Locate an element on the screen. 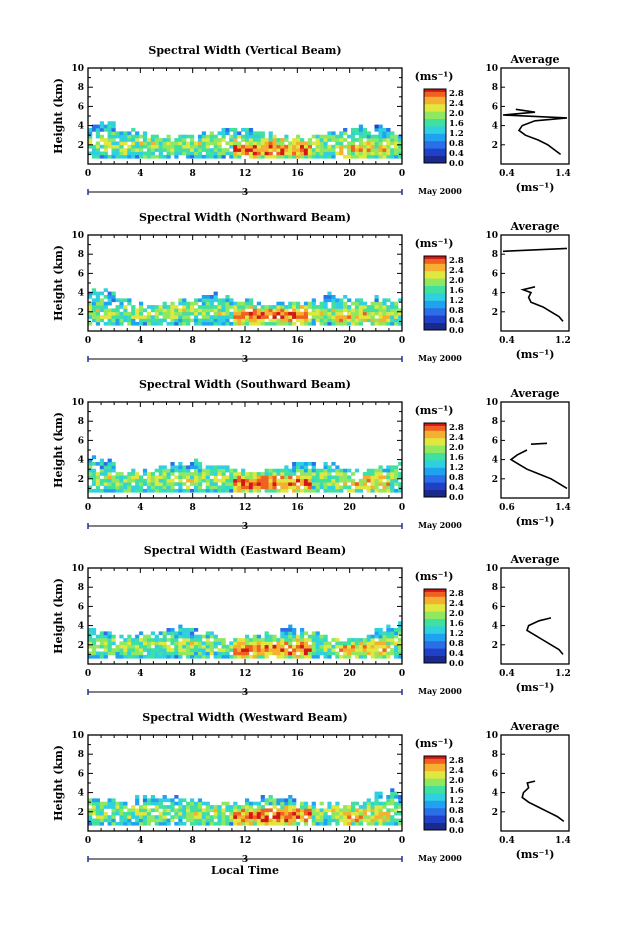 The image size is (624, 929). profile-line is located at coordinates (543, 801).